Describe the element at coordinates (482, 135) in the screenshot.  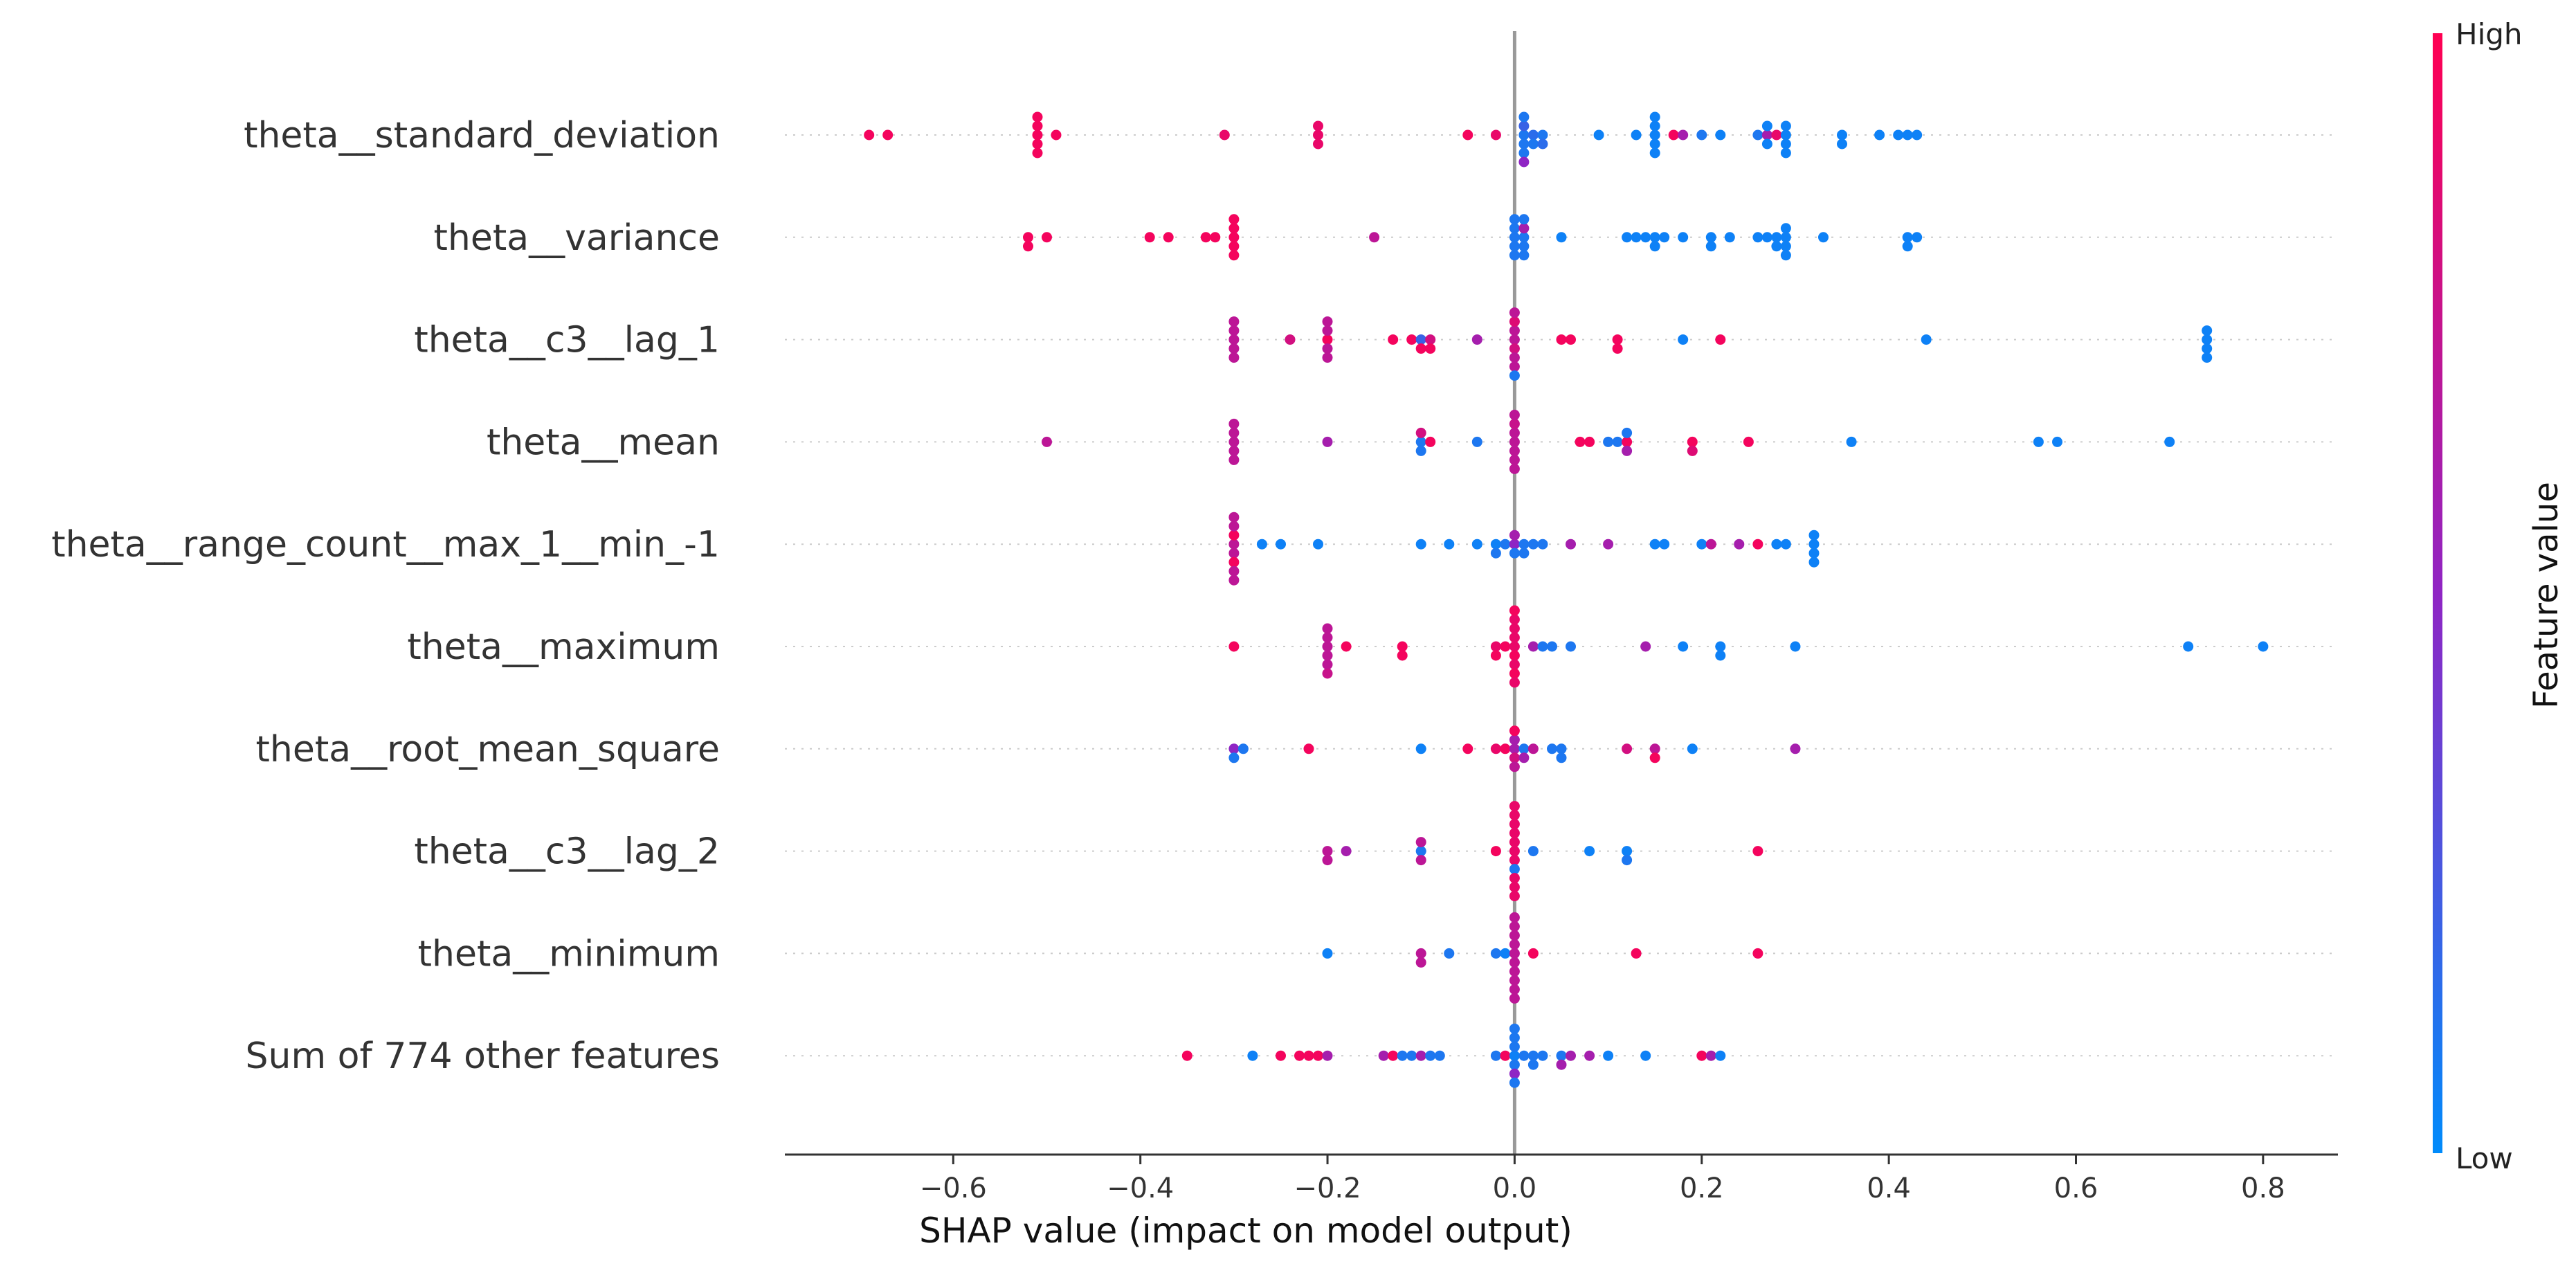
I see `feature-label: theta__standard_deviation` at that location.